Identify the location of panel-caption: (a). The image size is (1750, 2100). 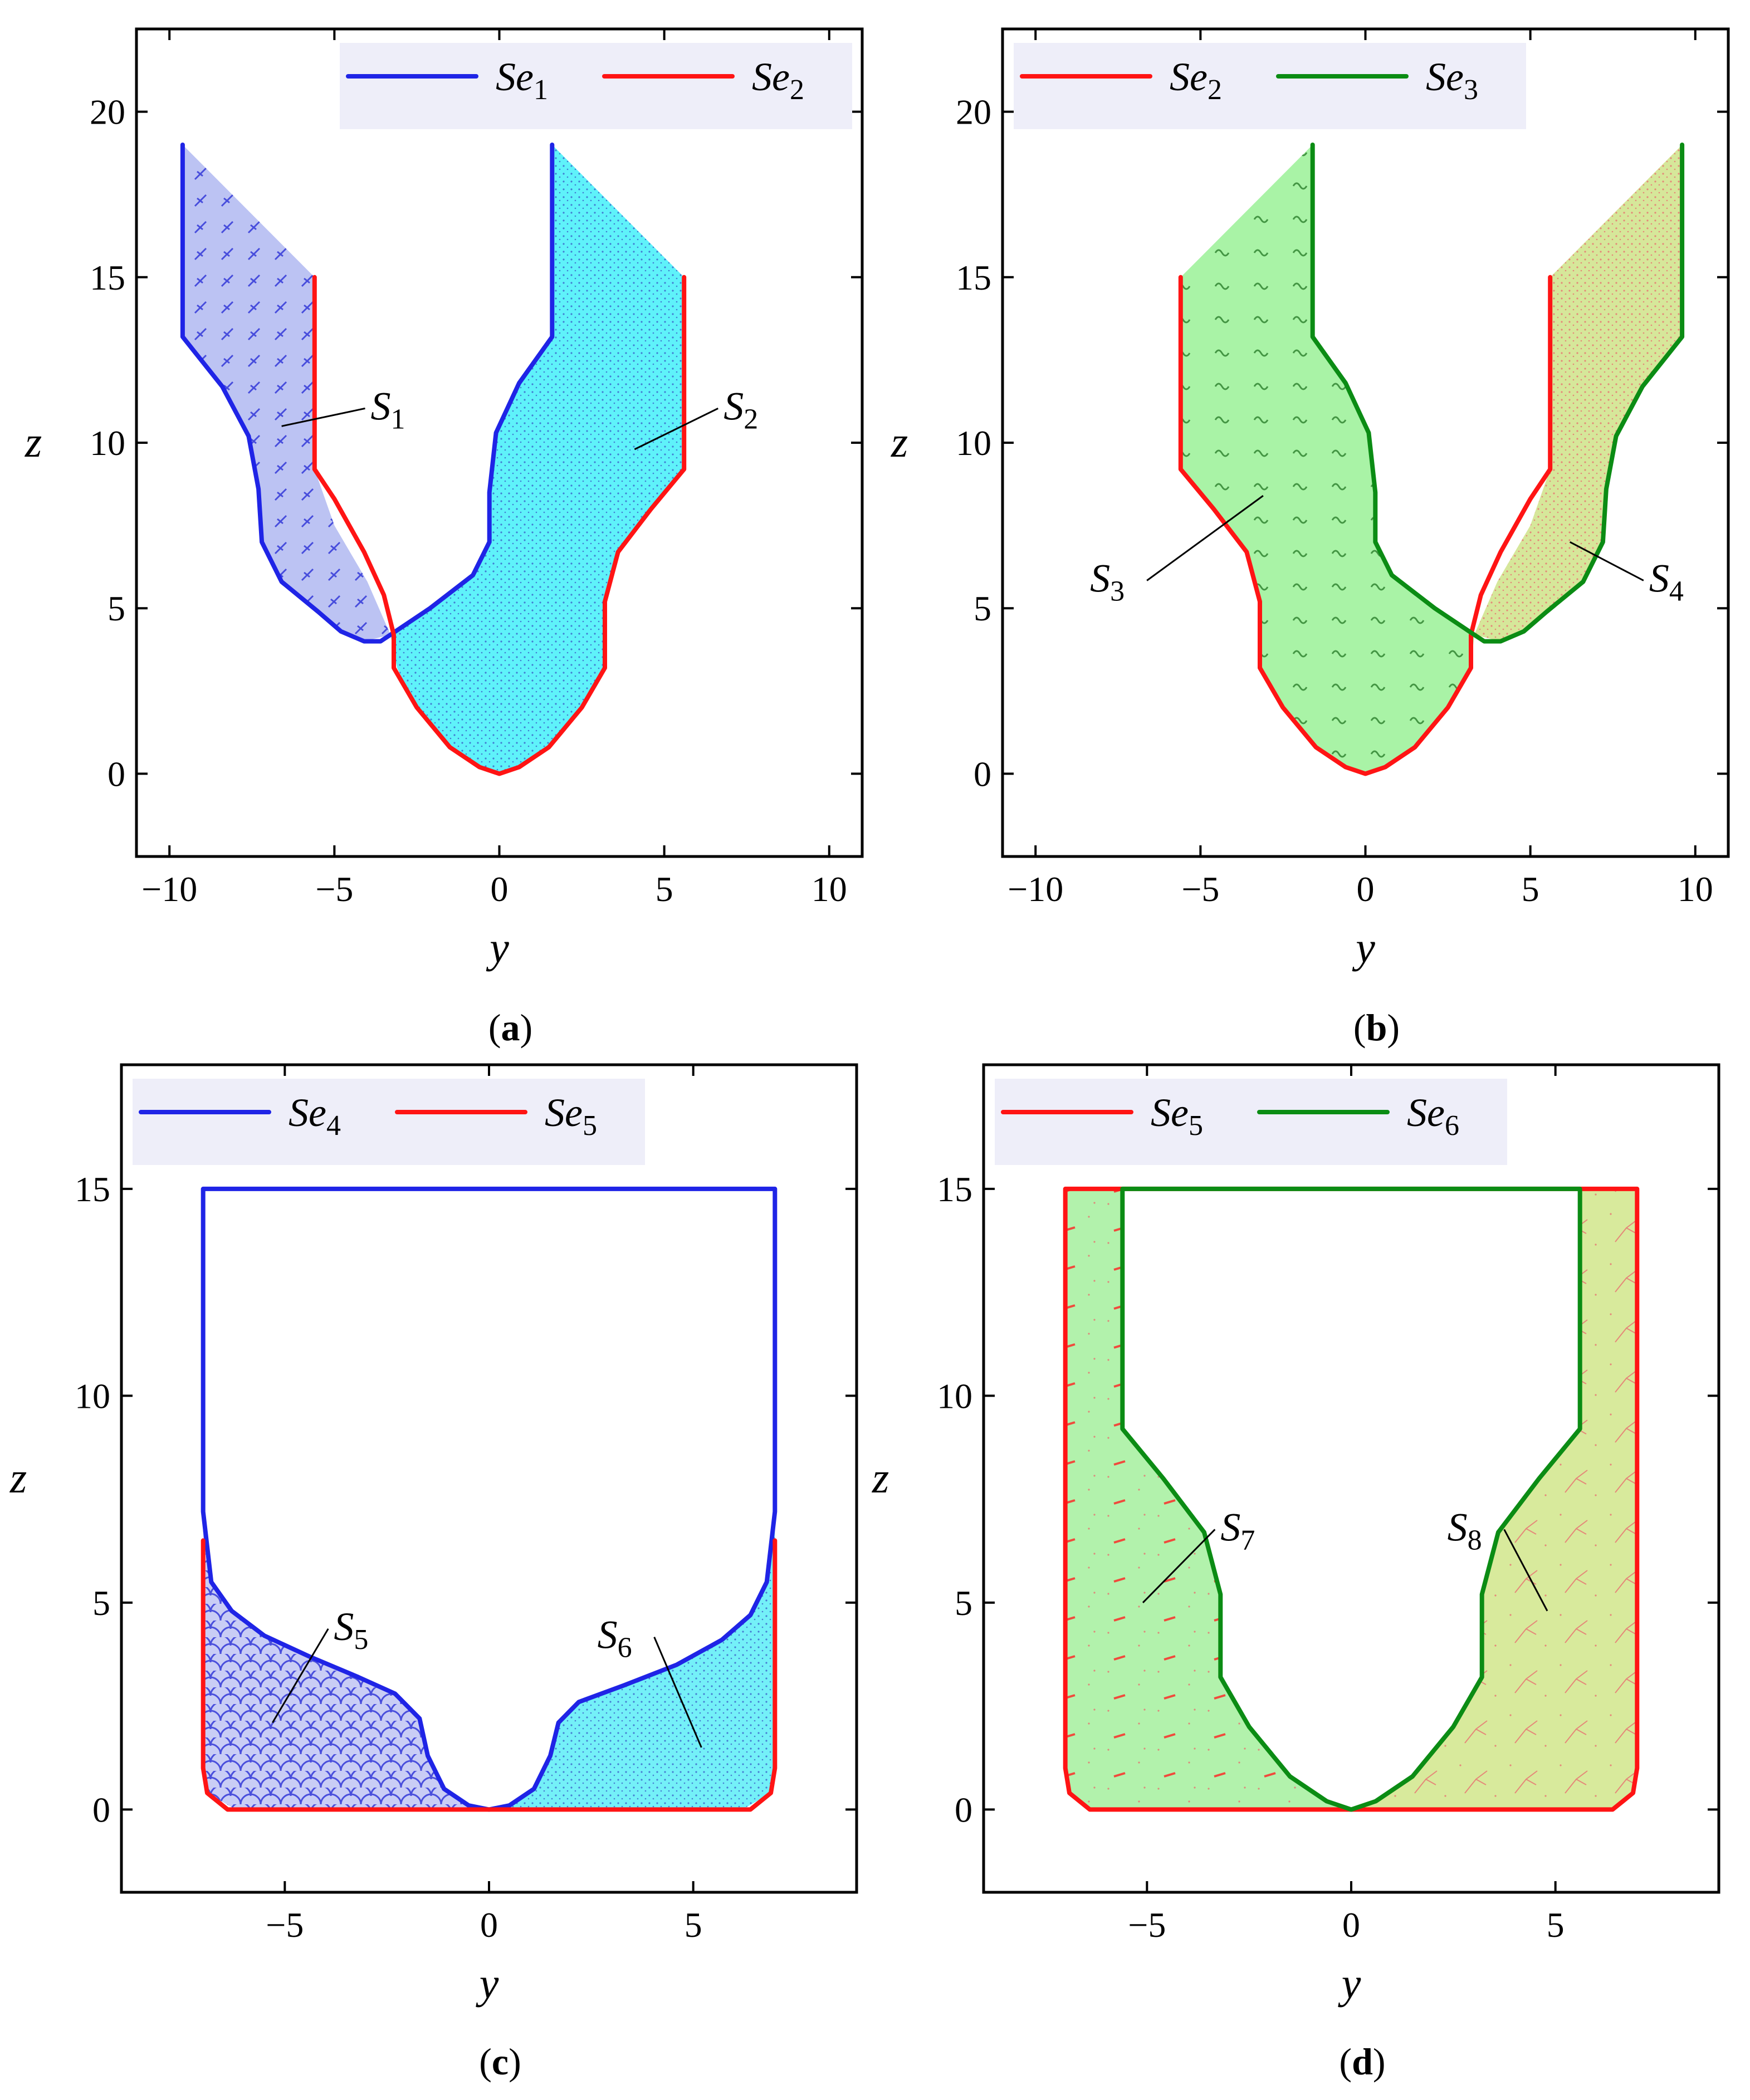
(510, 1028).